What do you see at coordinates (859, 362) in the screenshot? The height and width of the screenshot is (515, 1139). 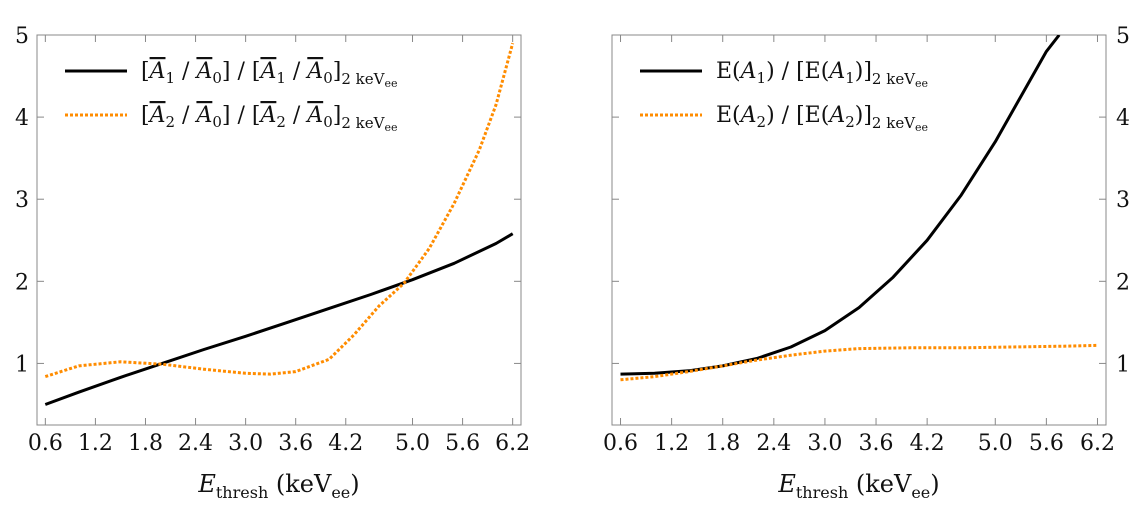 I see `series-line-dotted` at bounding box center [859, 362].